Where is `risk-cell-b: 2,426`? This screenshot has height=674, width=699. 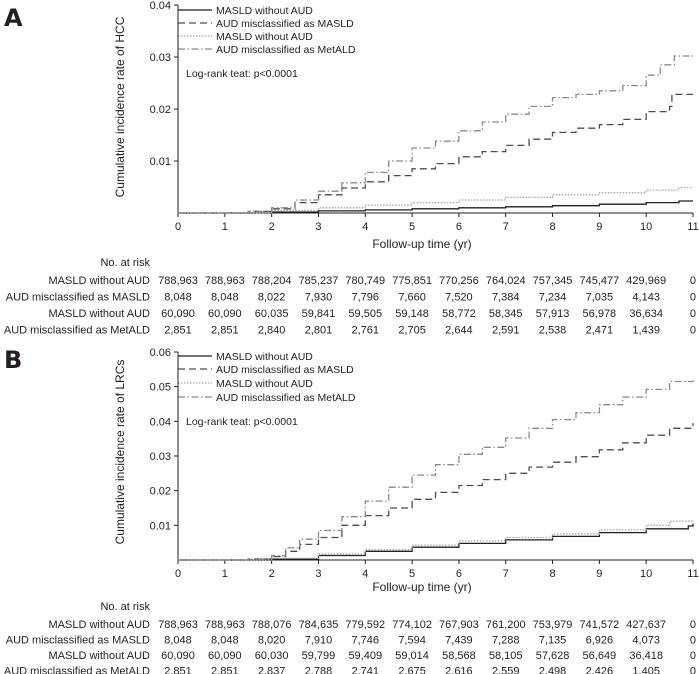
risk-cell-b: 2,426 is located at coordinates (600, 670).